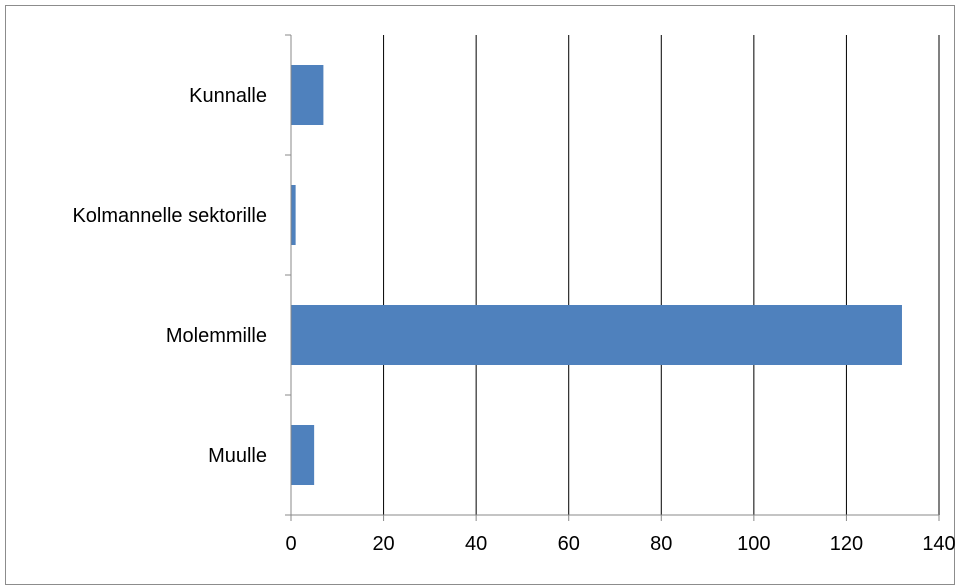  Describe the element at coordinates (293, 215) in the screenshot. I see `bar-kolmannelle-sektorille` at that location.